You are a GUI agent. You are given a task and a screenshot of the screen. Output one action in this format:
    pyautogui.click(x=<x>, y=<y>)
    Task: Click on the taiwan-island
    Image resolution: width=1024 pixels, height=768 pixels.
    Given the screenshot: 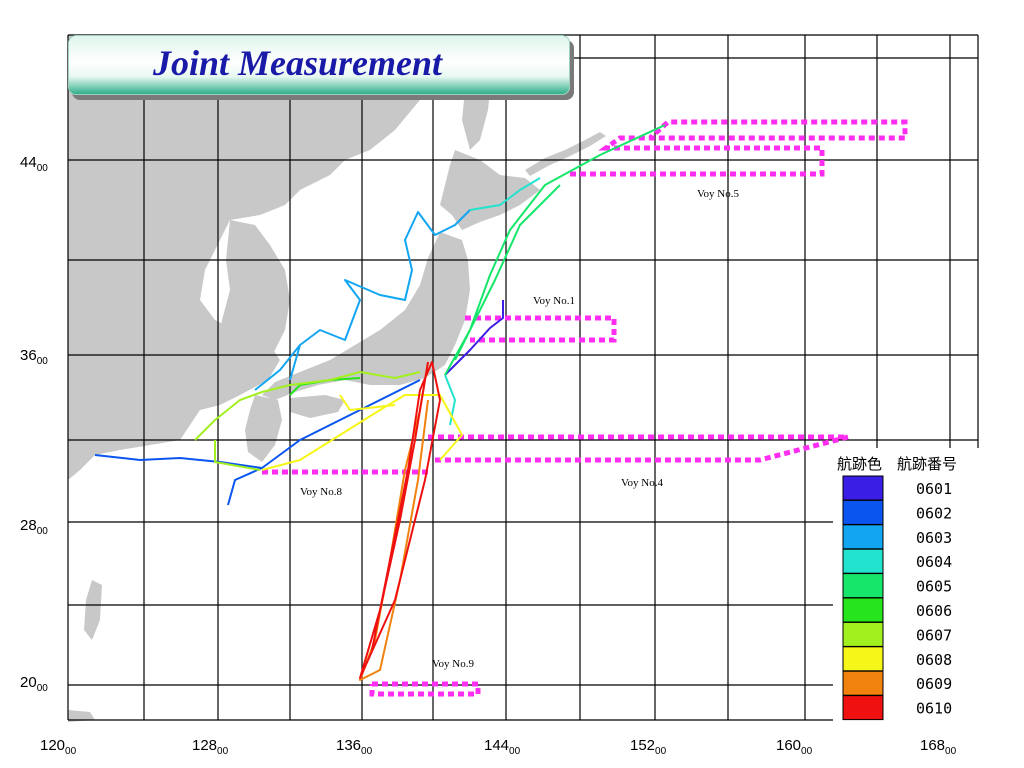 What is the action you would take?
    pyautogui.click(x=93, y=610)
    